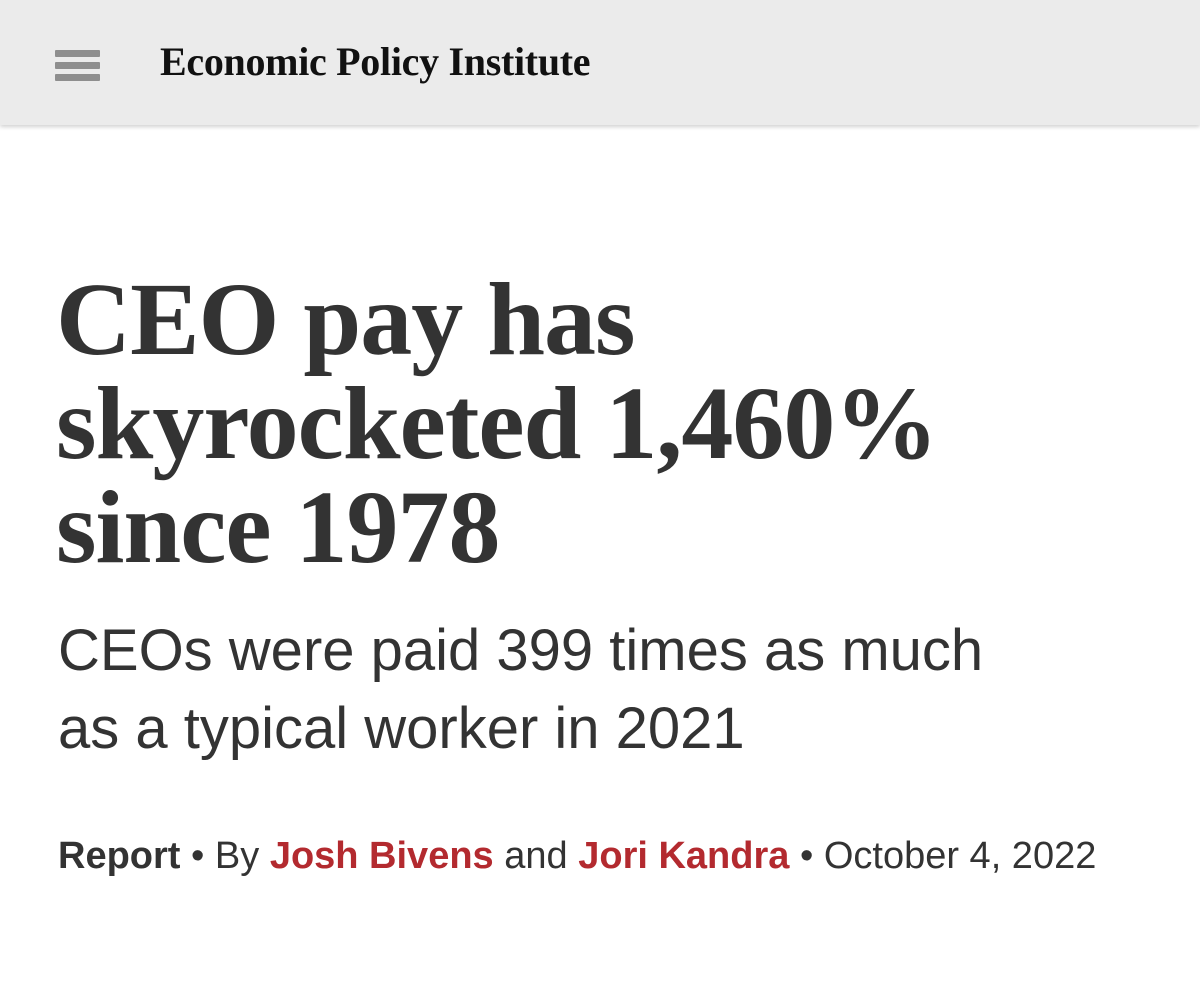  I want to click on headline-line: skyrocketed 1,460%, so click(497, 423).